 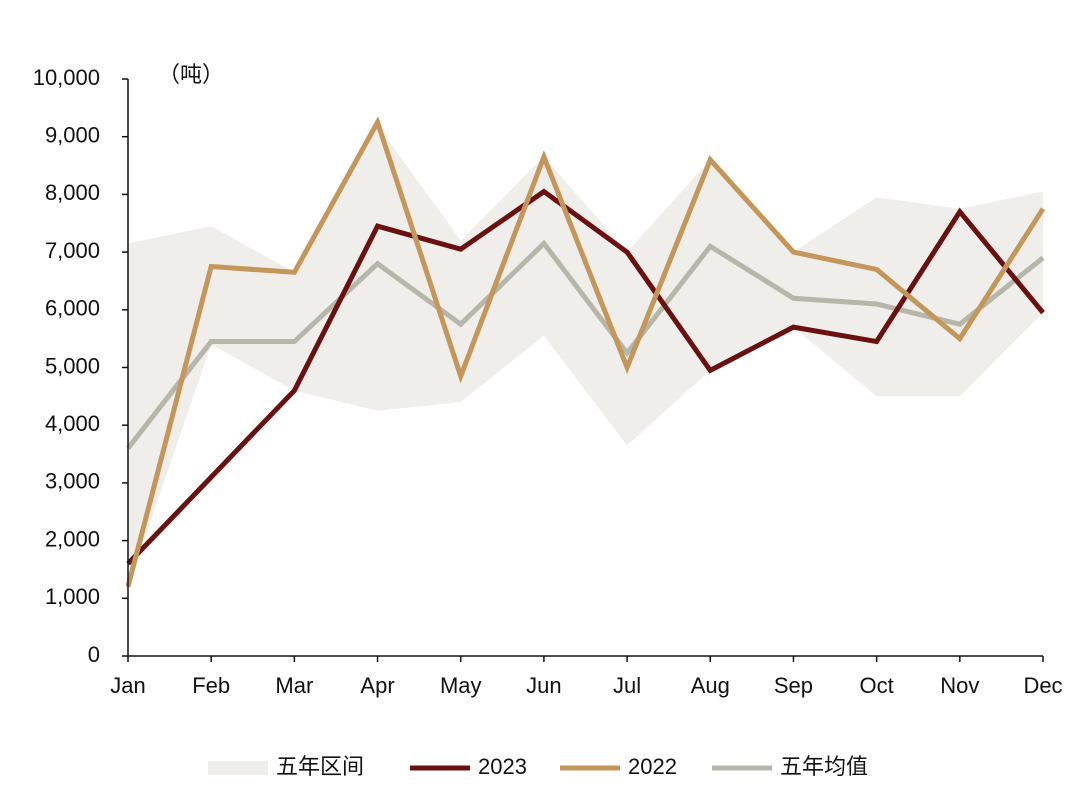 I want to click on y-tick-label: 2,000, so click(x=72, y=538).